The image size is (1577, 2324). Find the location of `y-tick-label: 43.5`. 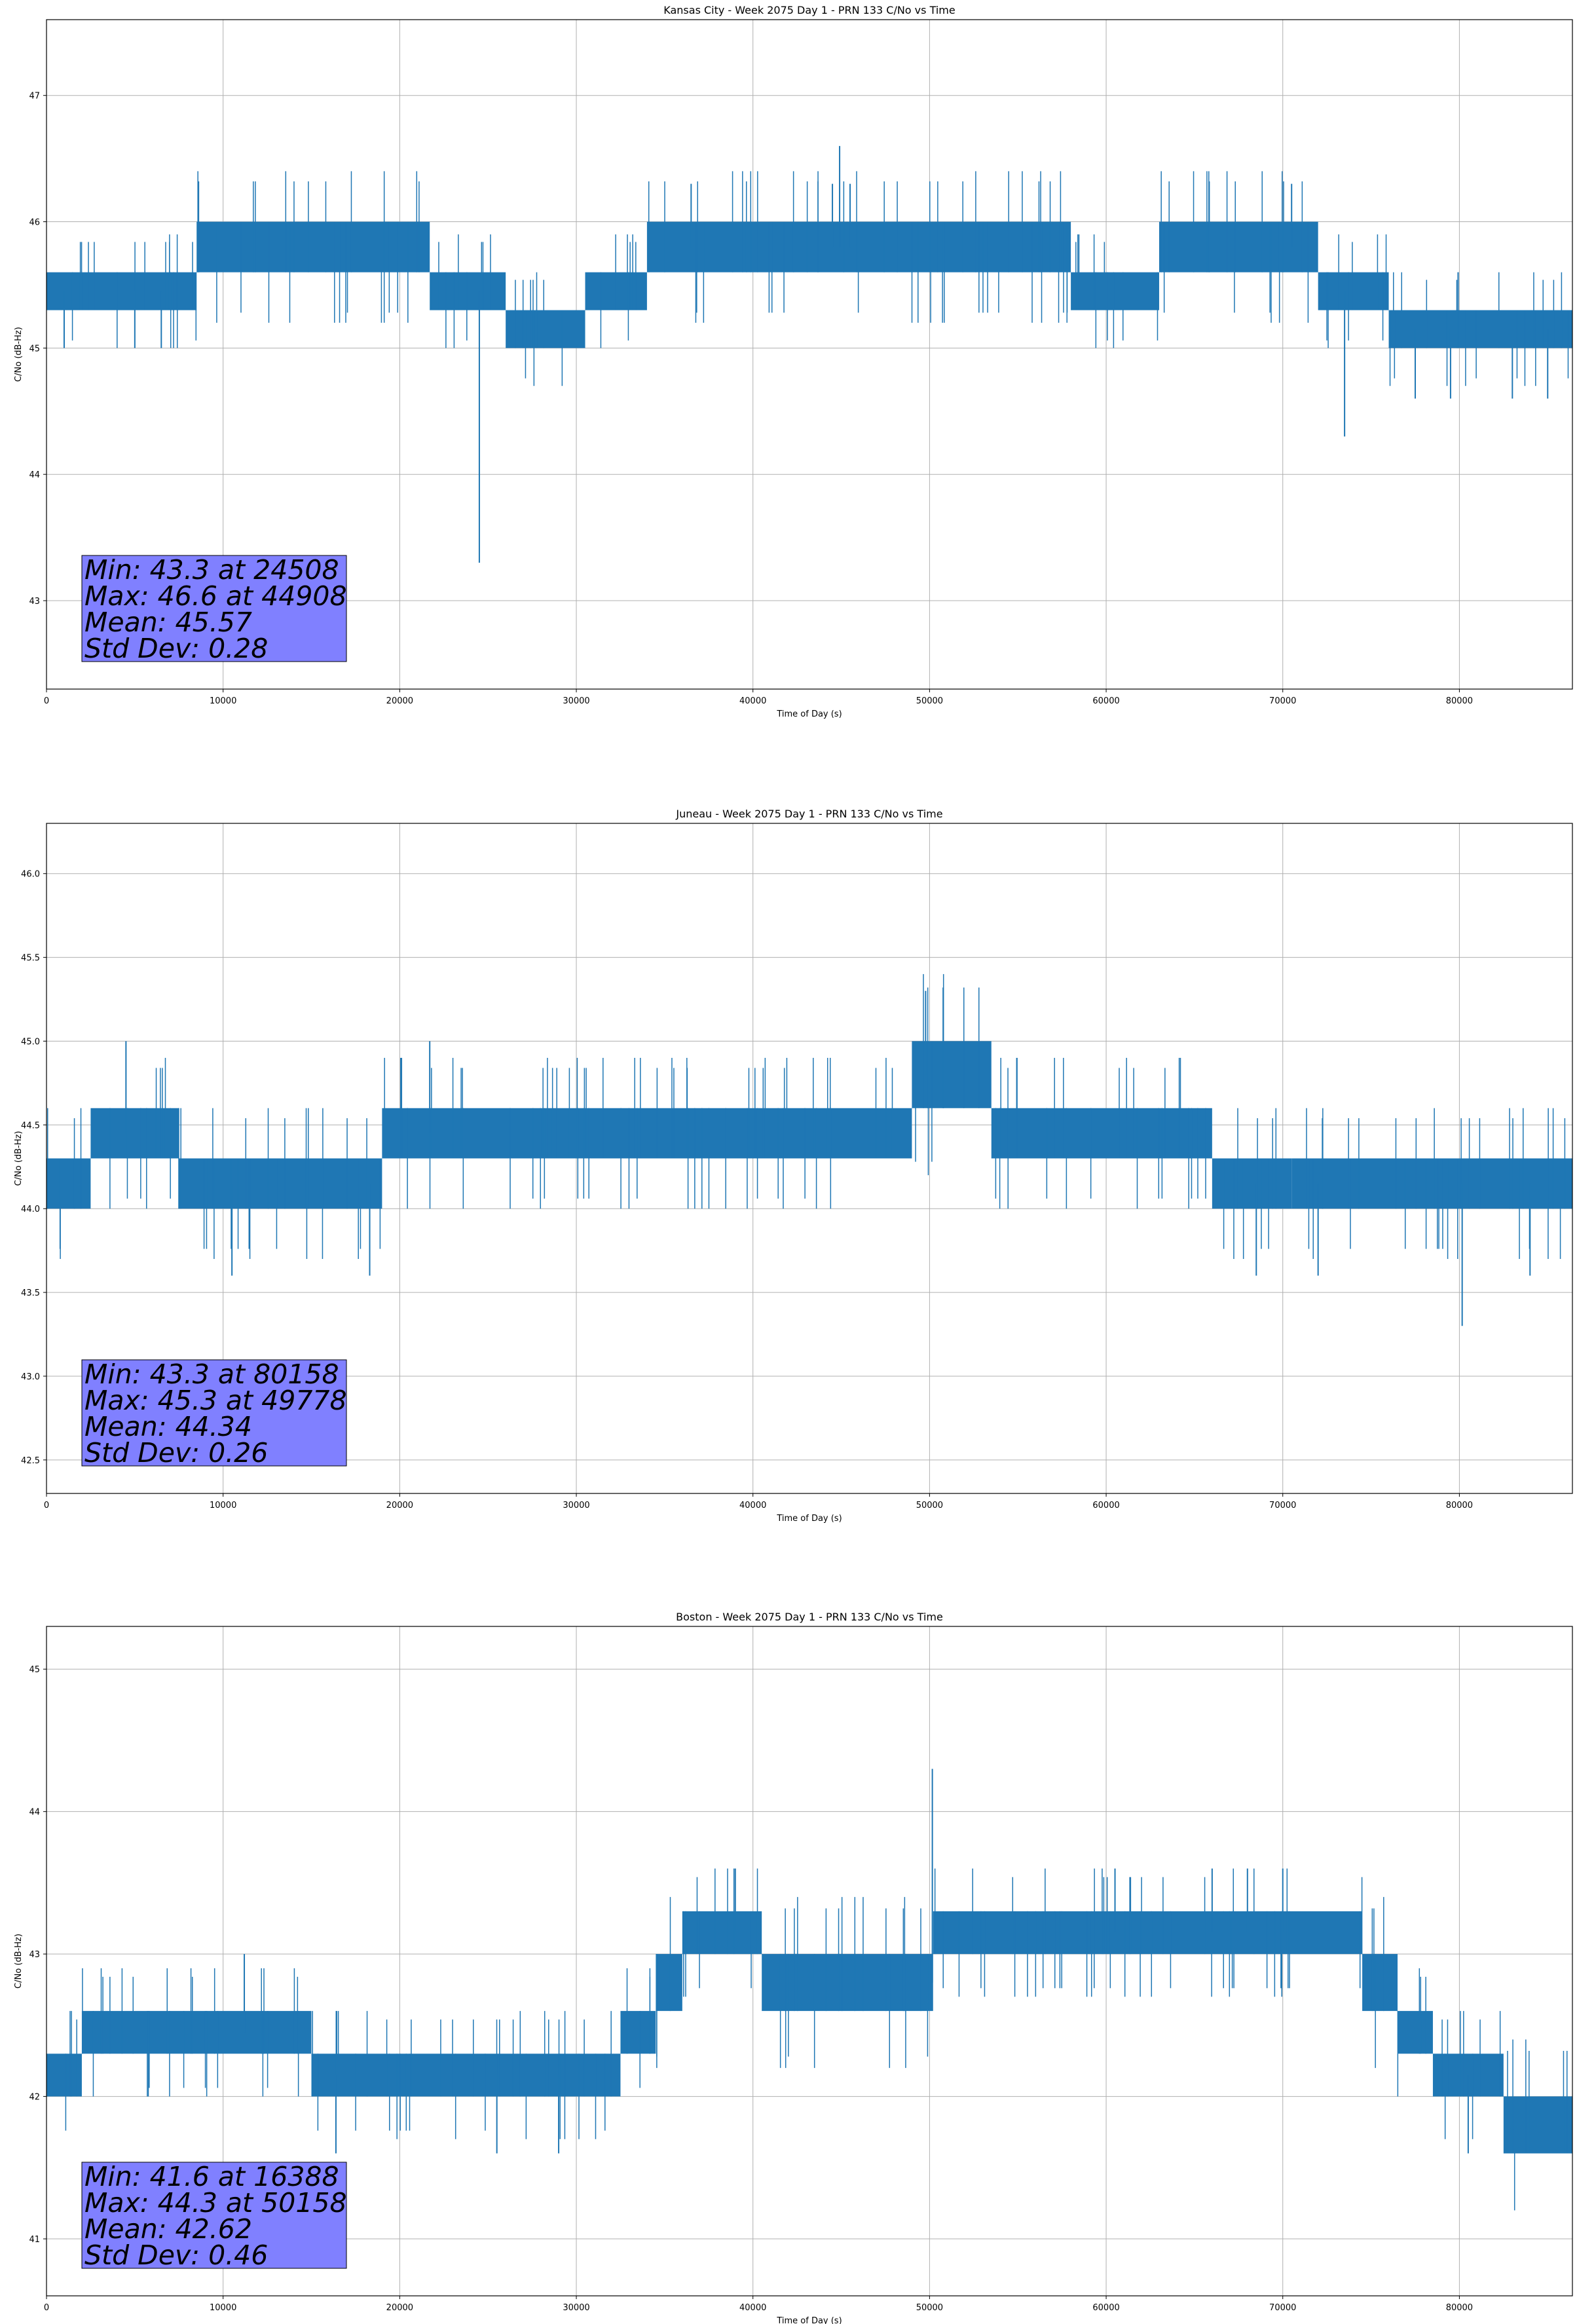

y-tick-label: 43.5 is located at coordinates (30, 1293).